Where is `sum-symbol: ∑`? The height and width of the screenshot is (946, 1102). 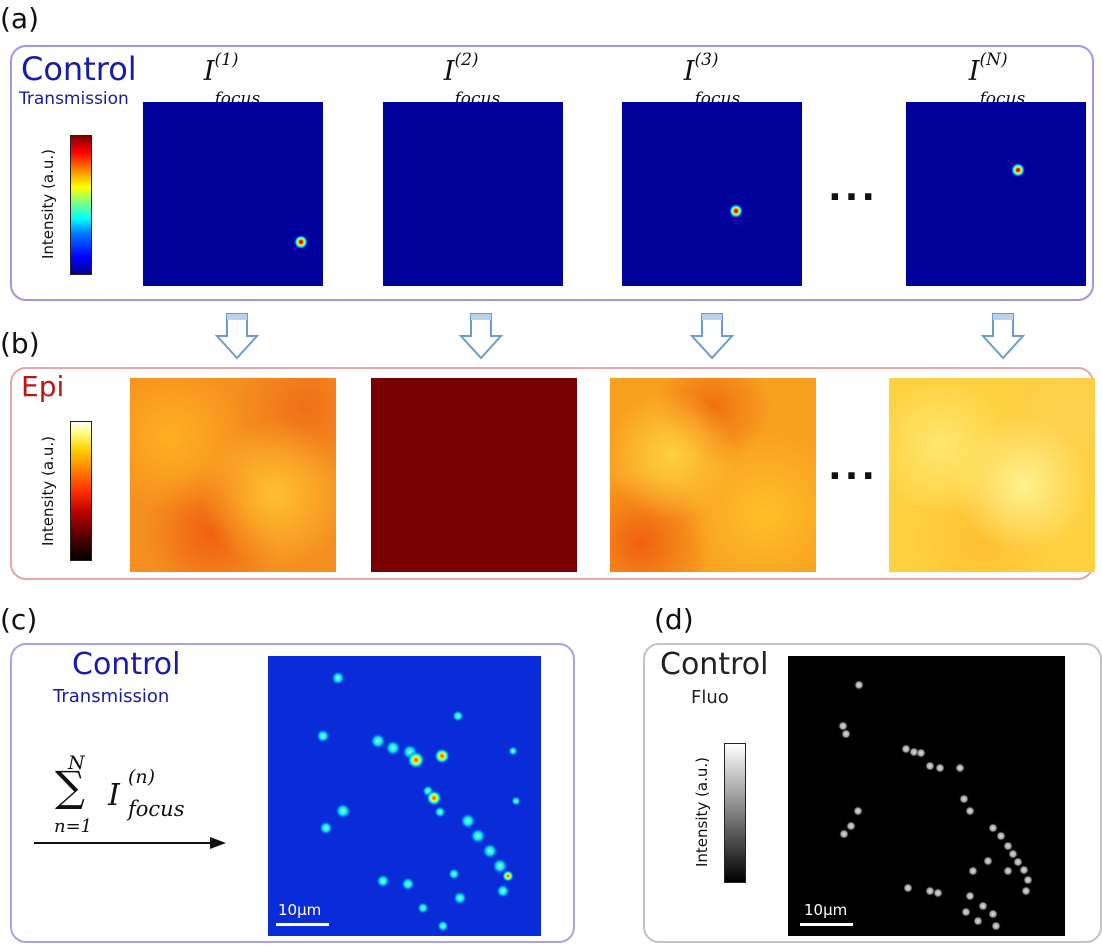 sum-symbol: ∑ is located at coordinates (70, 786).